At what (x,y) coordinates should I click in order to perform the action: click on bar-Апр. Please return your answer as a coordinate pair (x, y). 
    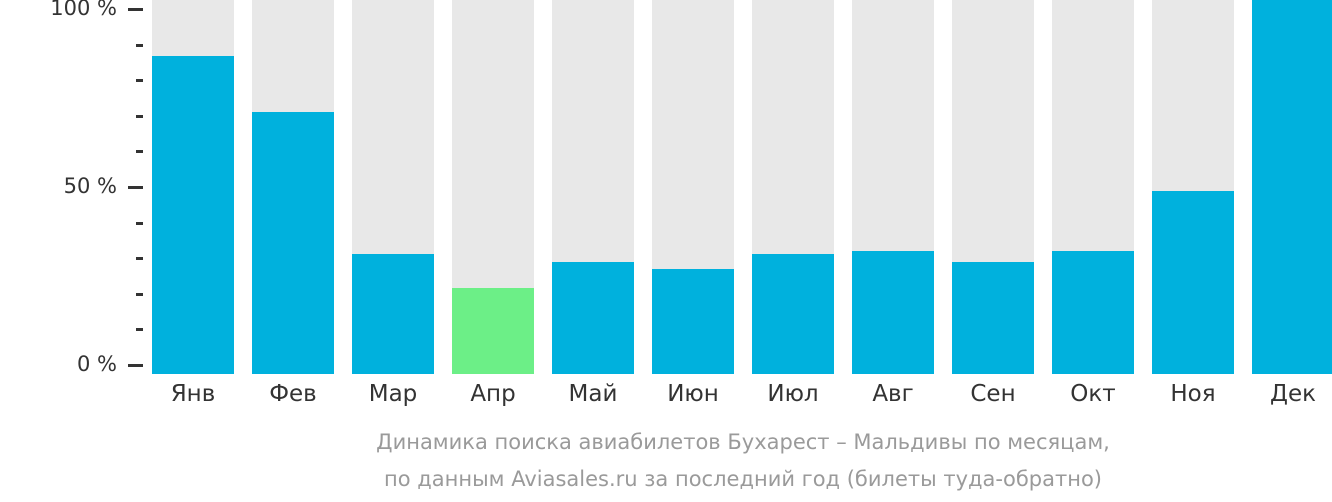
    Looking at the image, I should click on (493, 331).